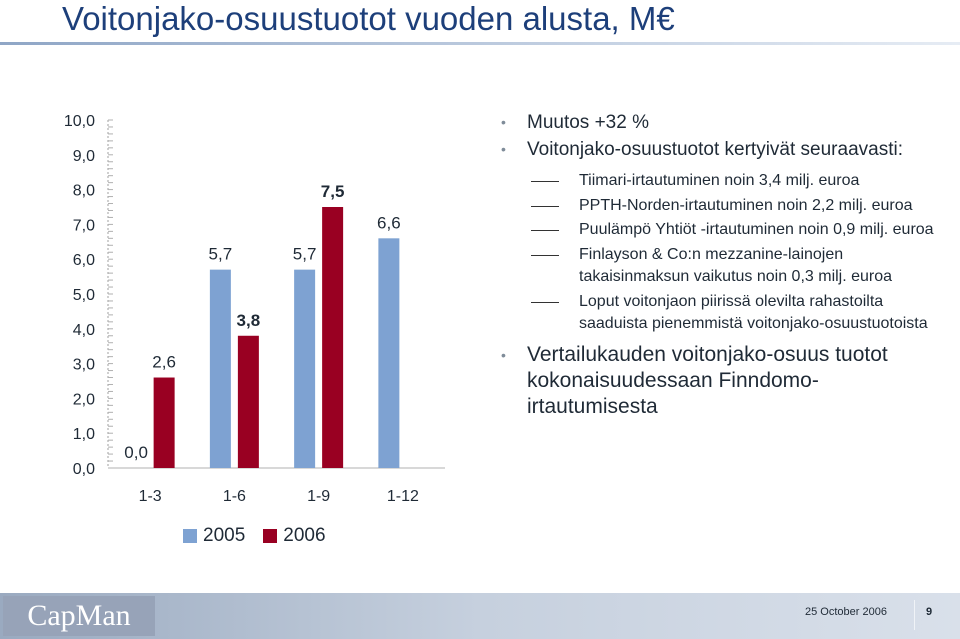 The width and height of the screenshot is (960, 639). I want to click on legend-item-2006: 2006, so click(294, 536).